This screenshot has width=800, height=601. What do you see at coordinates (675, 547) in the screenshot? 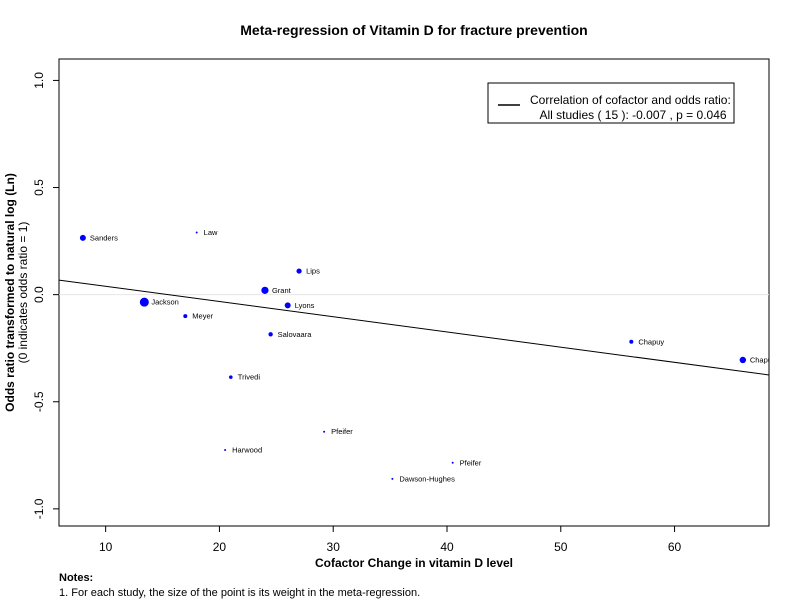
I see `x-tick-label: 60` at bounding box center [675, 547].